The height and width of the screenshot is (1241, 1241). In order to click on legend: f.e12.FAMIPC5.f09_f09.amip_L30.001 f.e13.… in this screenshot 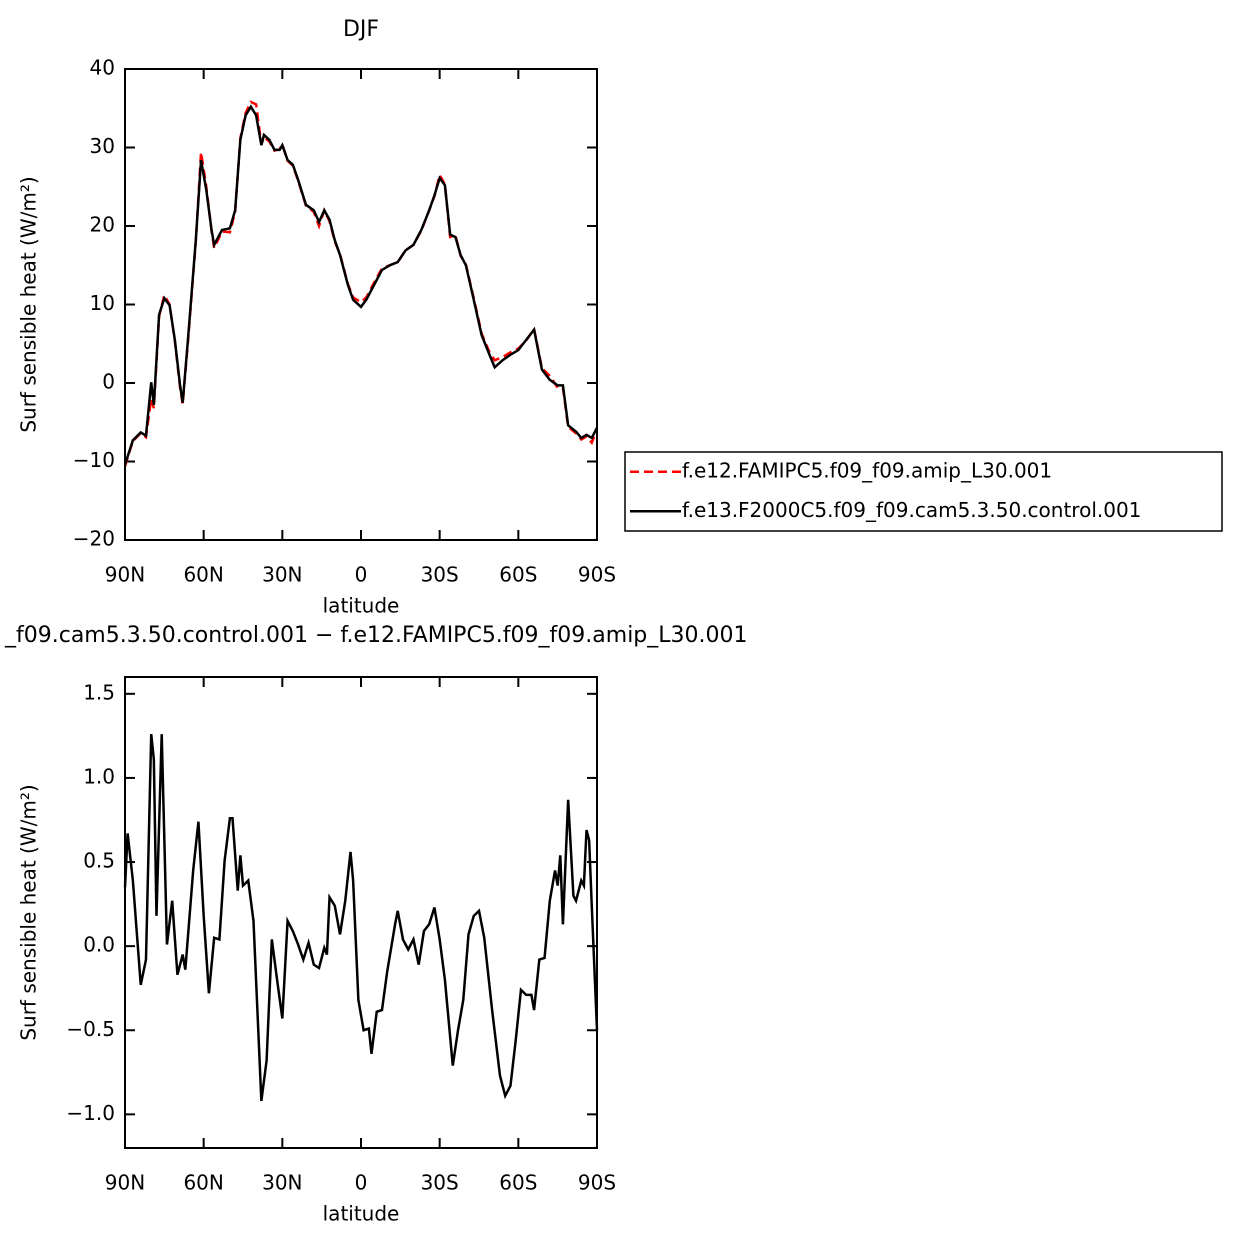, I will do `click(923, 491)`.